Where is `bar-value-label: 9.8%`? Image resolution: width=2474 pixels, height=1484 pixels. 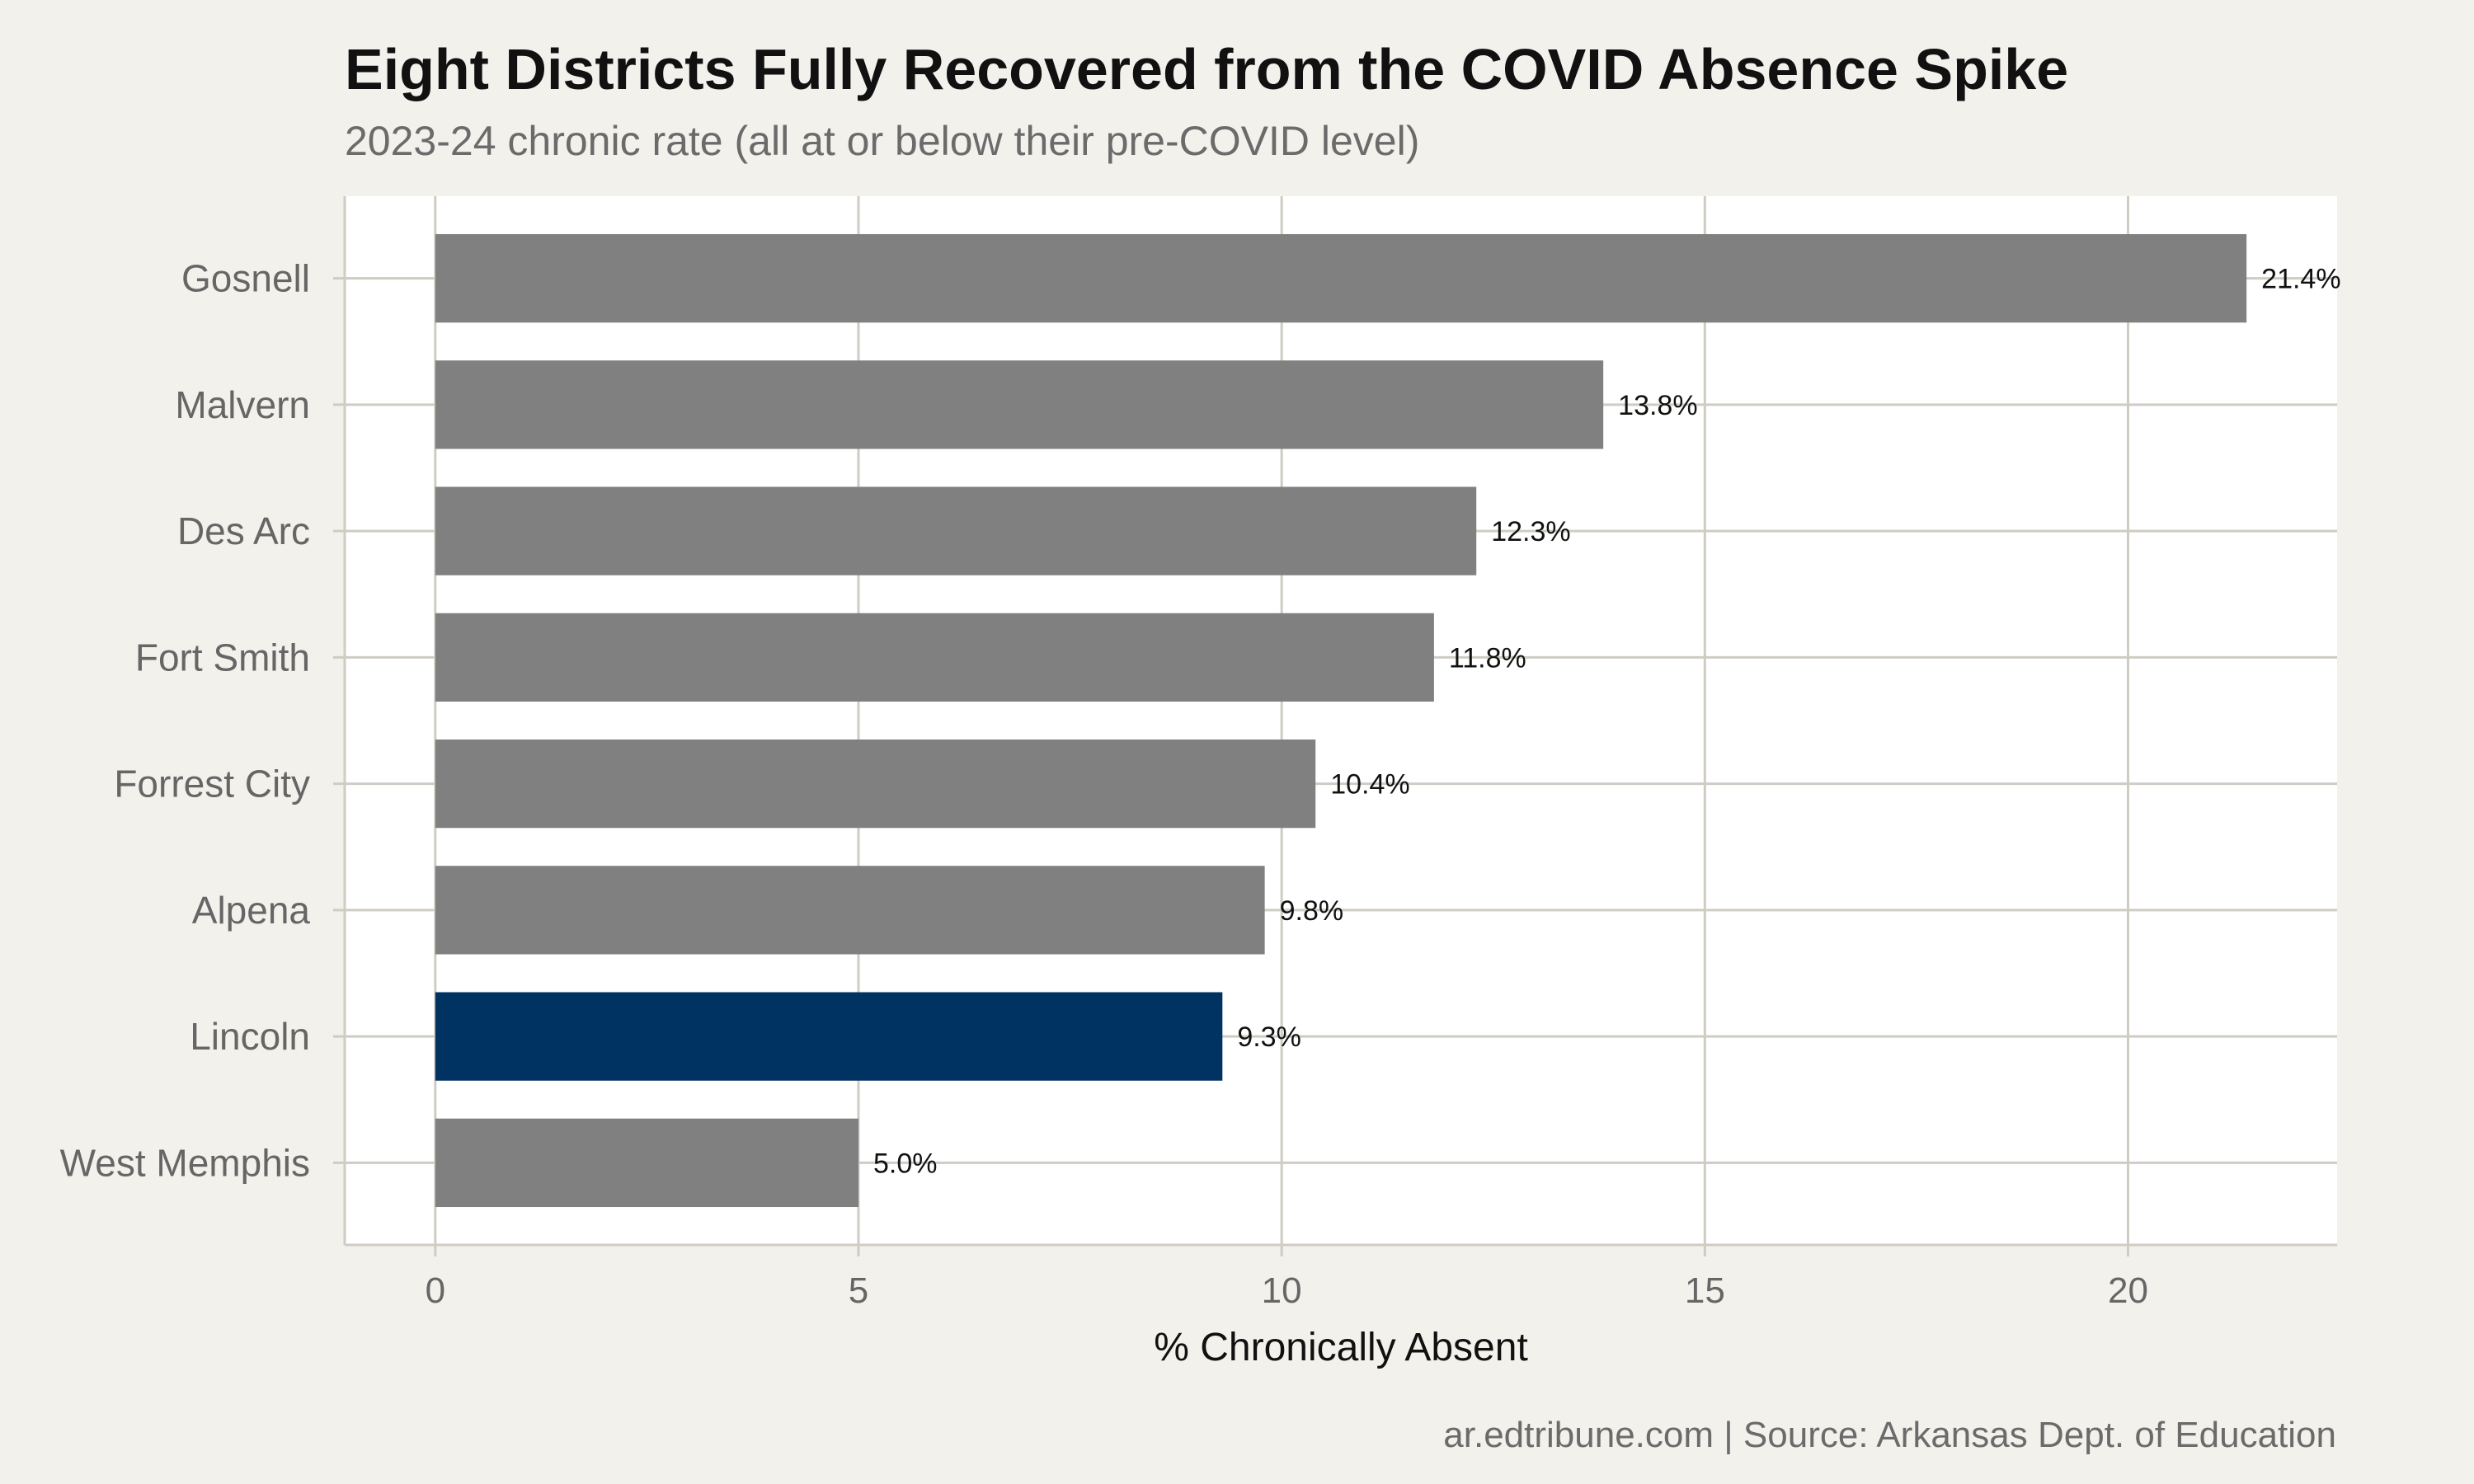 bar-value-label: 9.8% is located at coordinates (1312, 911).